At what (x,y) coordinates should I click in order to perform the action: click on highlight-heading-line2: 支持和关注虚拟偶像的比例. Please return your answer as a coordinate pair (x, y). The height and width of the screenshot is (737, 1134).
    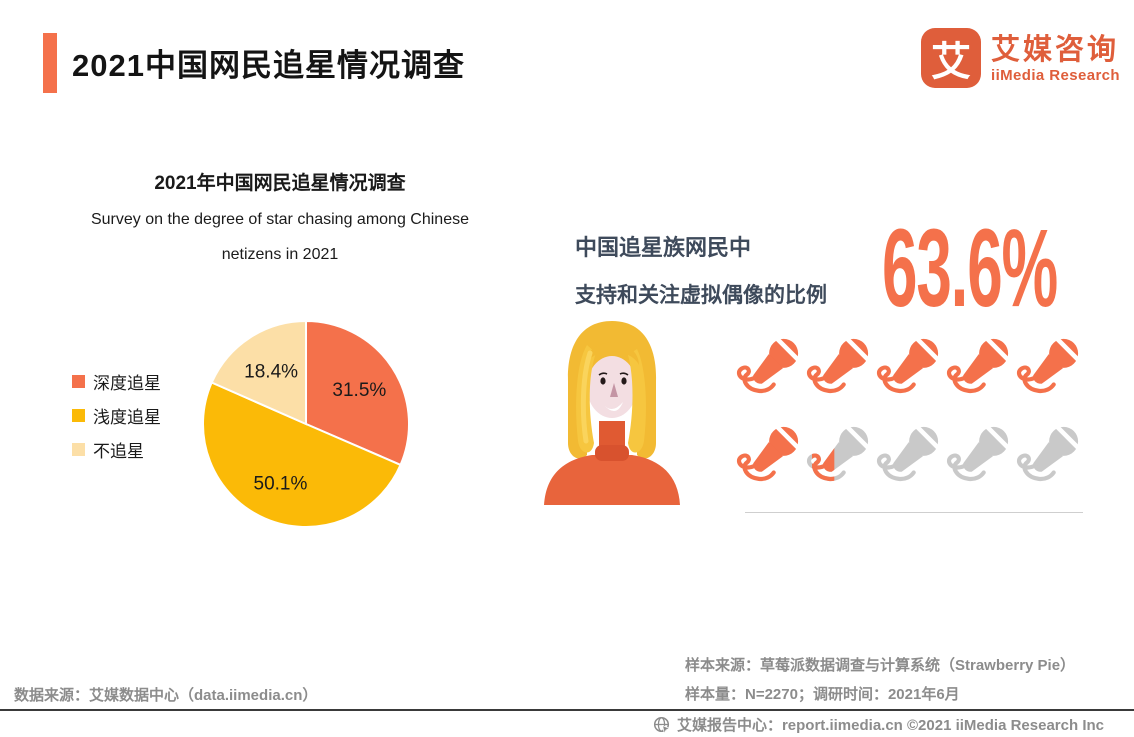
    Looking at the image, I should click on (701, 295).